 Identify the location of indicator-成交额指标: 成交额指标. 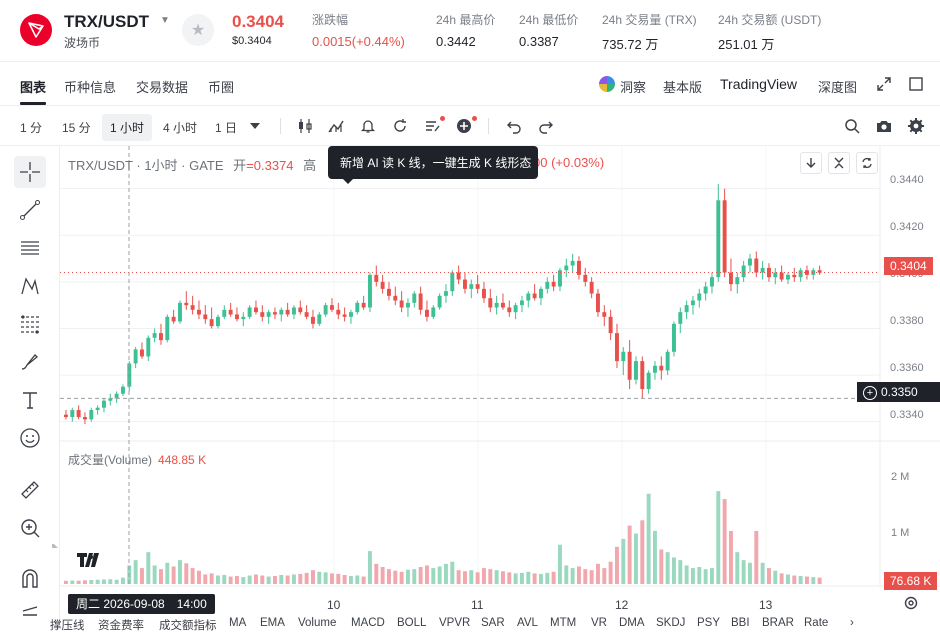
(188, 626).